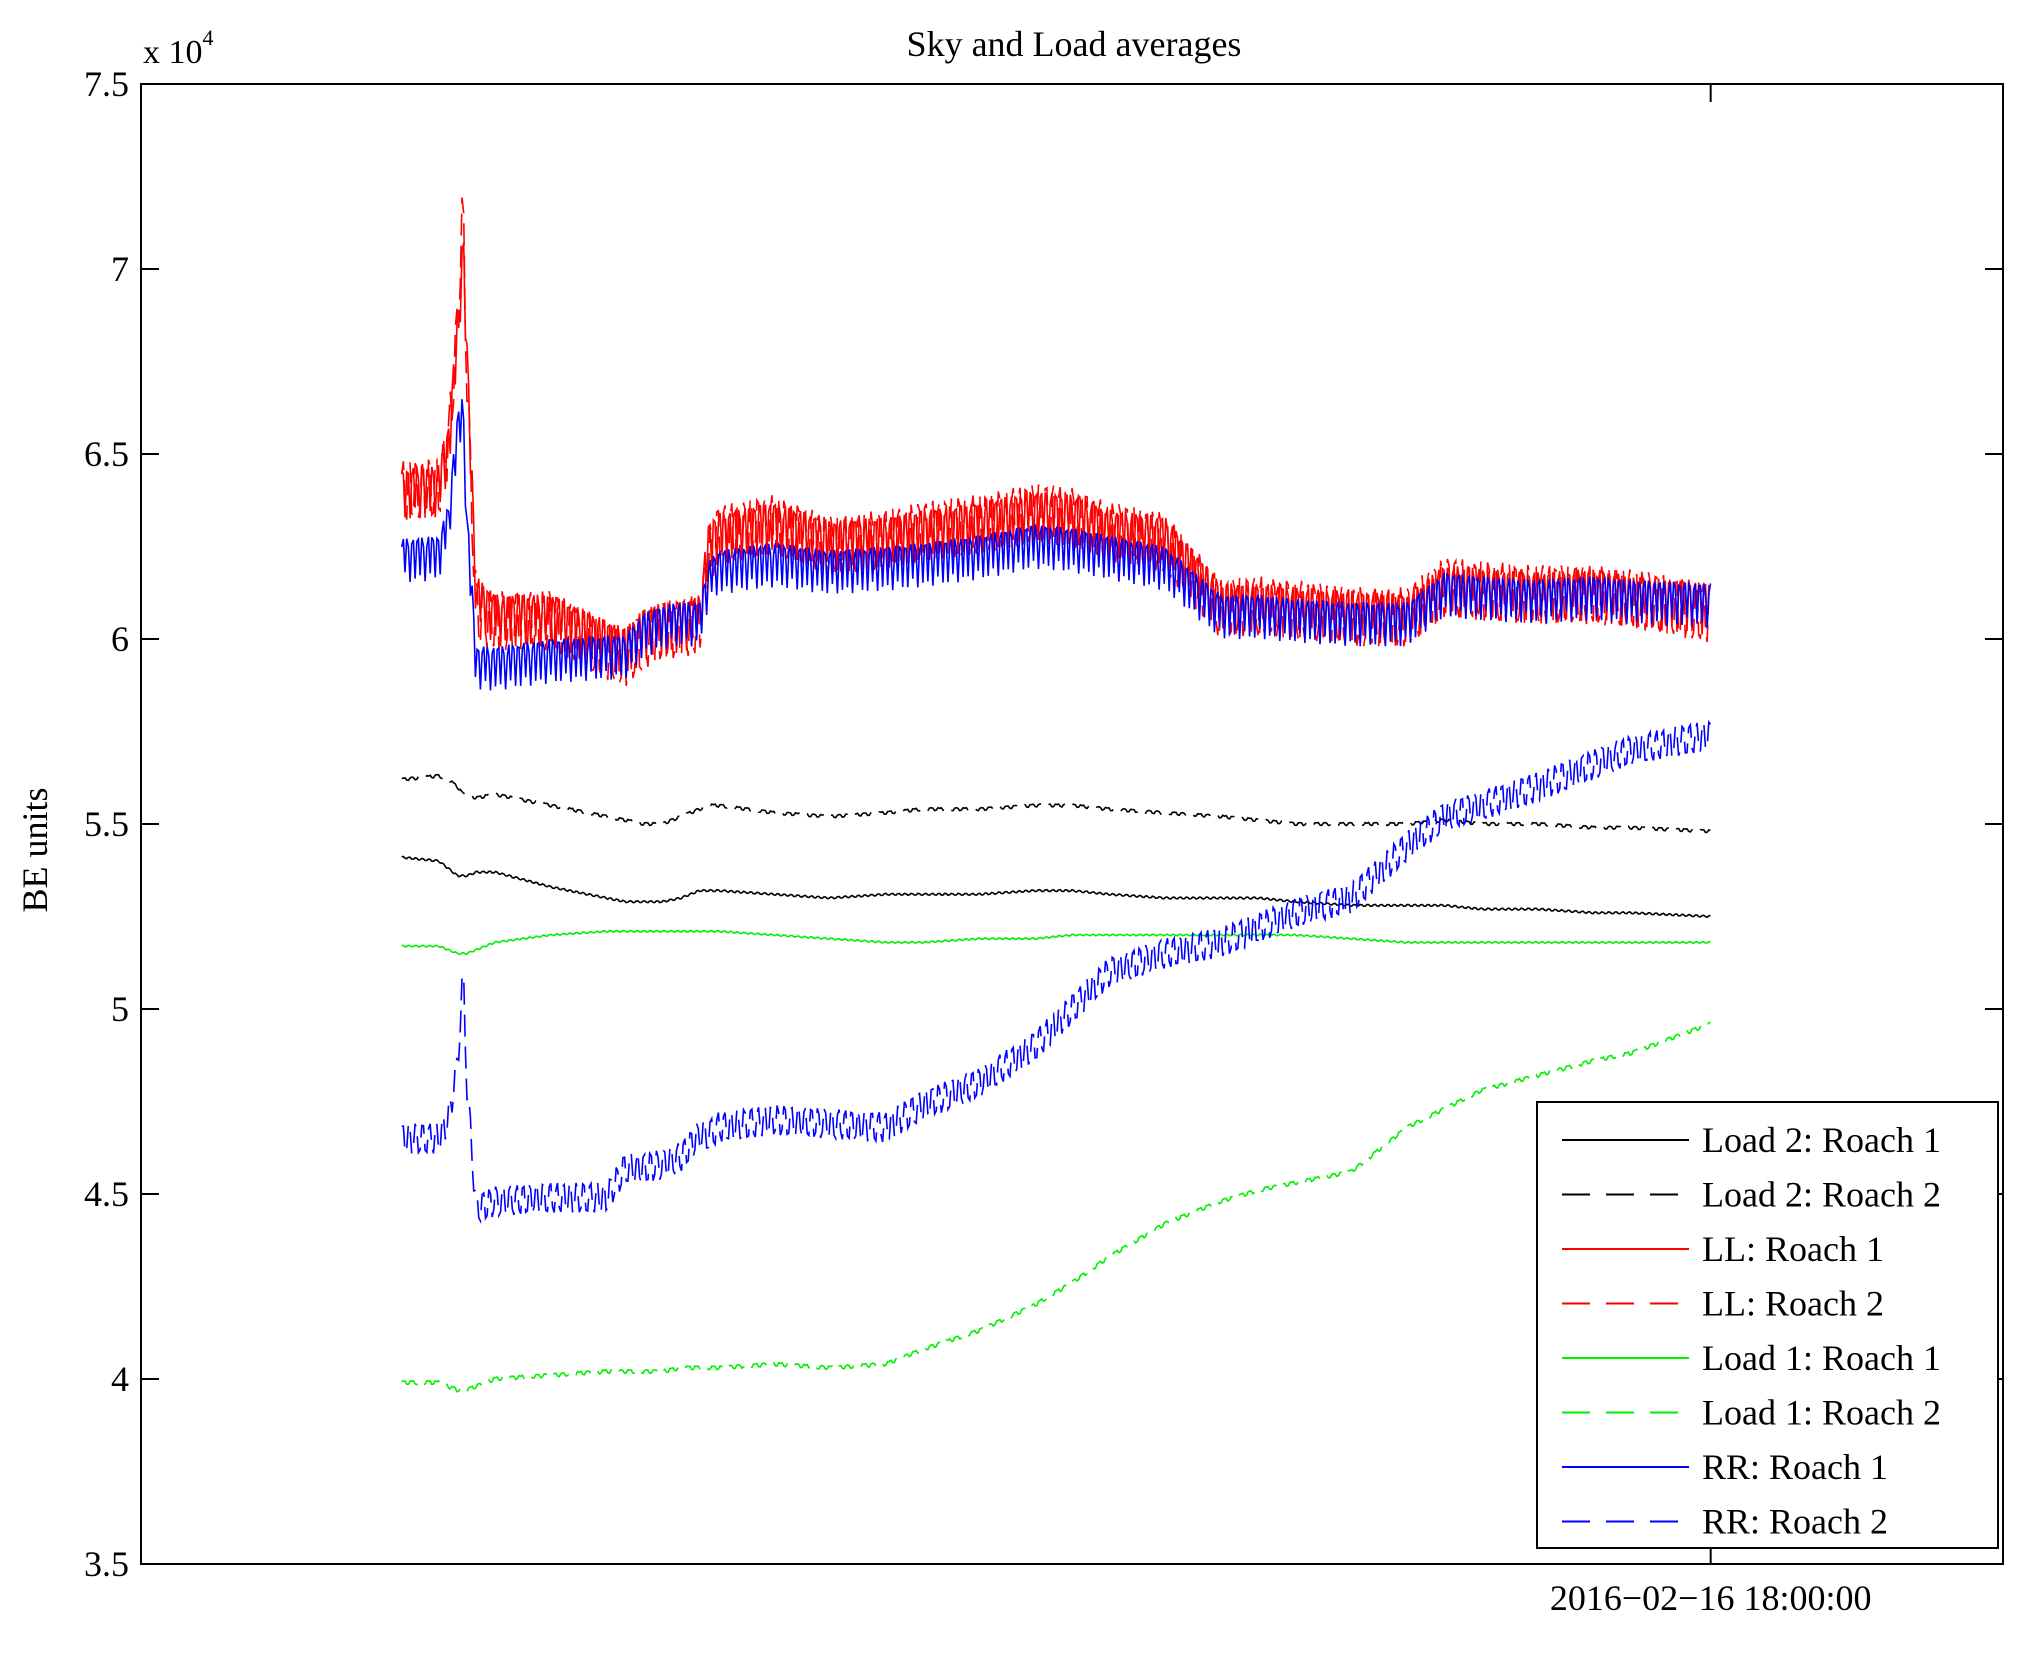  Describe the element at coordinates (1821, 1140) in the screenshot. I see `legend-label-1: Load 2: Roach 1` at that location.